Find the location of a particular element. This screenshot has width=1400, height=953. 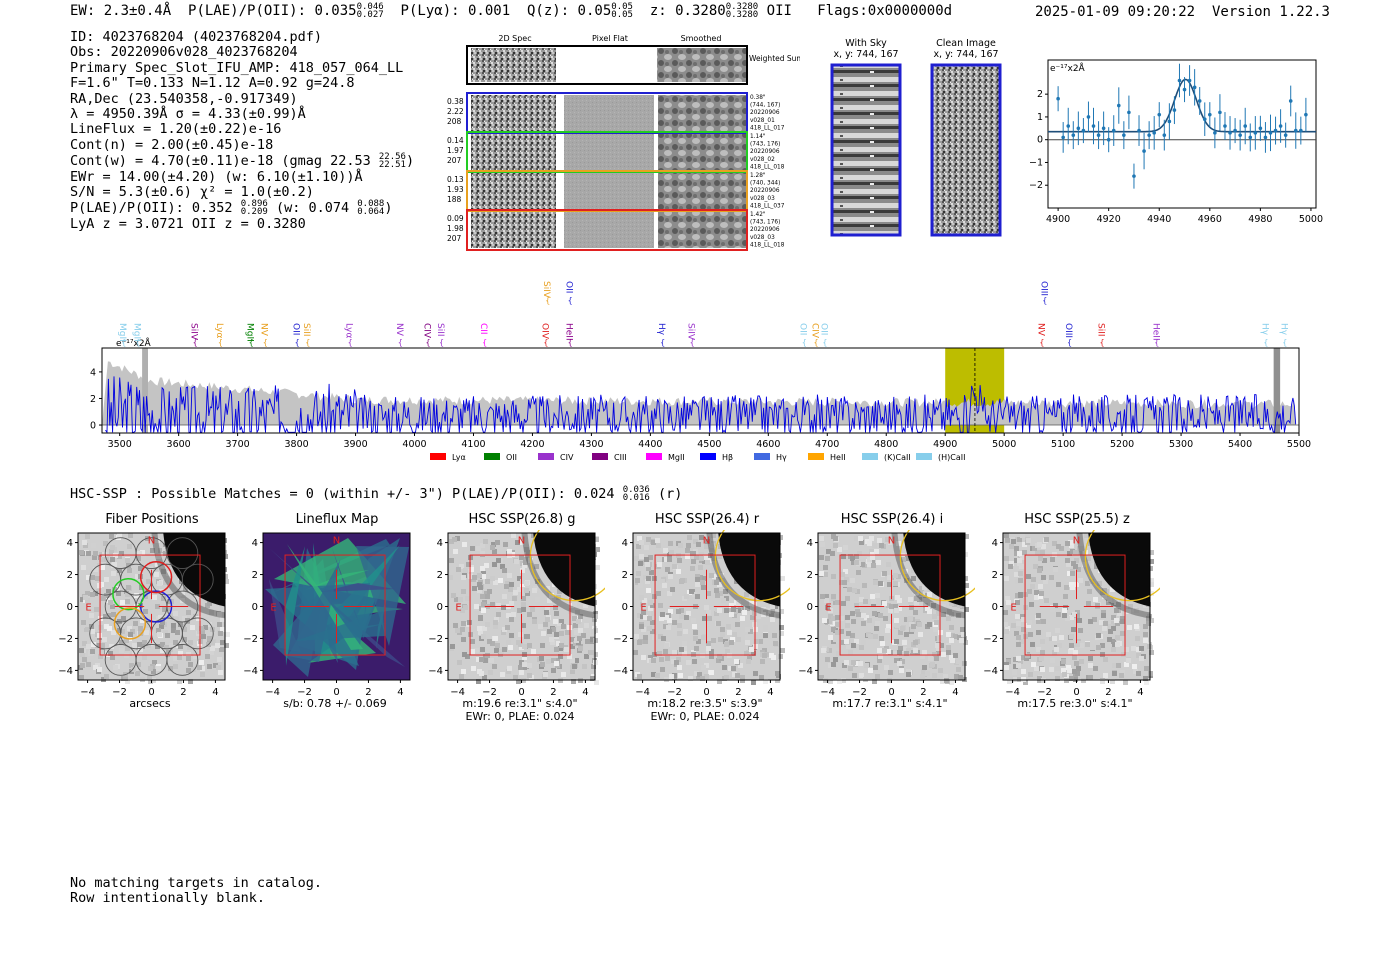

catalog-aperture is located at coordinates (1122, 566).